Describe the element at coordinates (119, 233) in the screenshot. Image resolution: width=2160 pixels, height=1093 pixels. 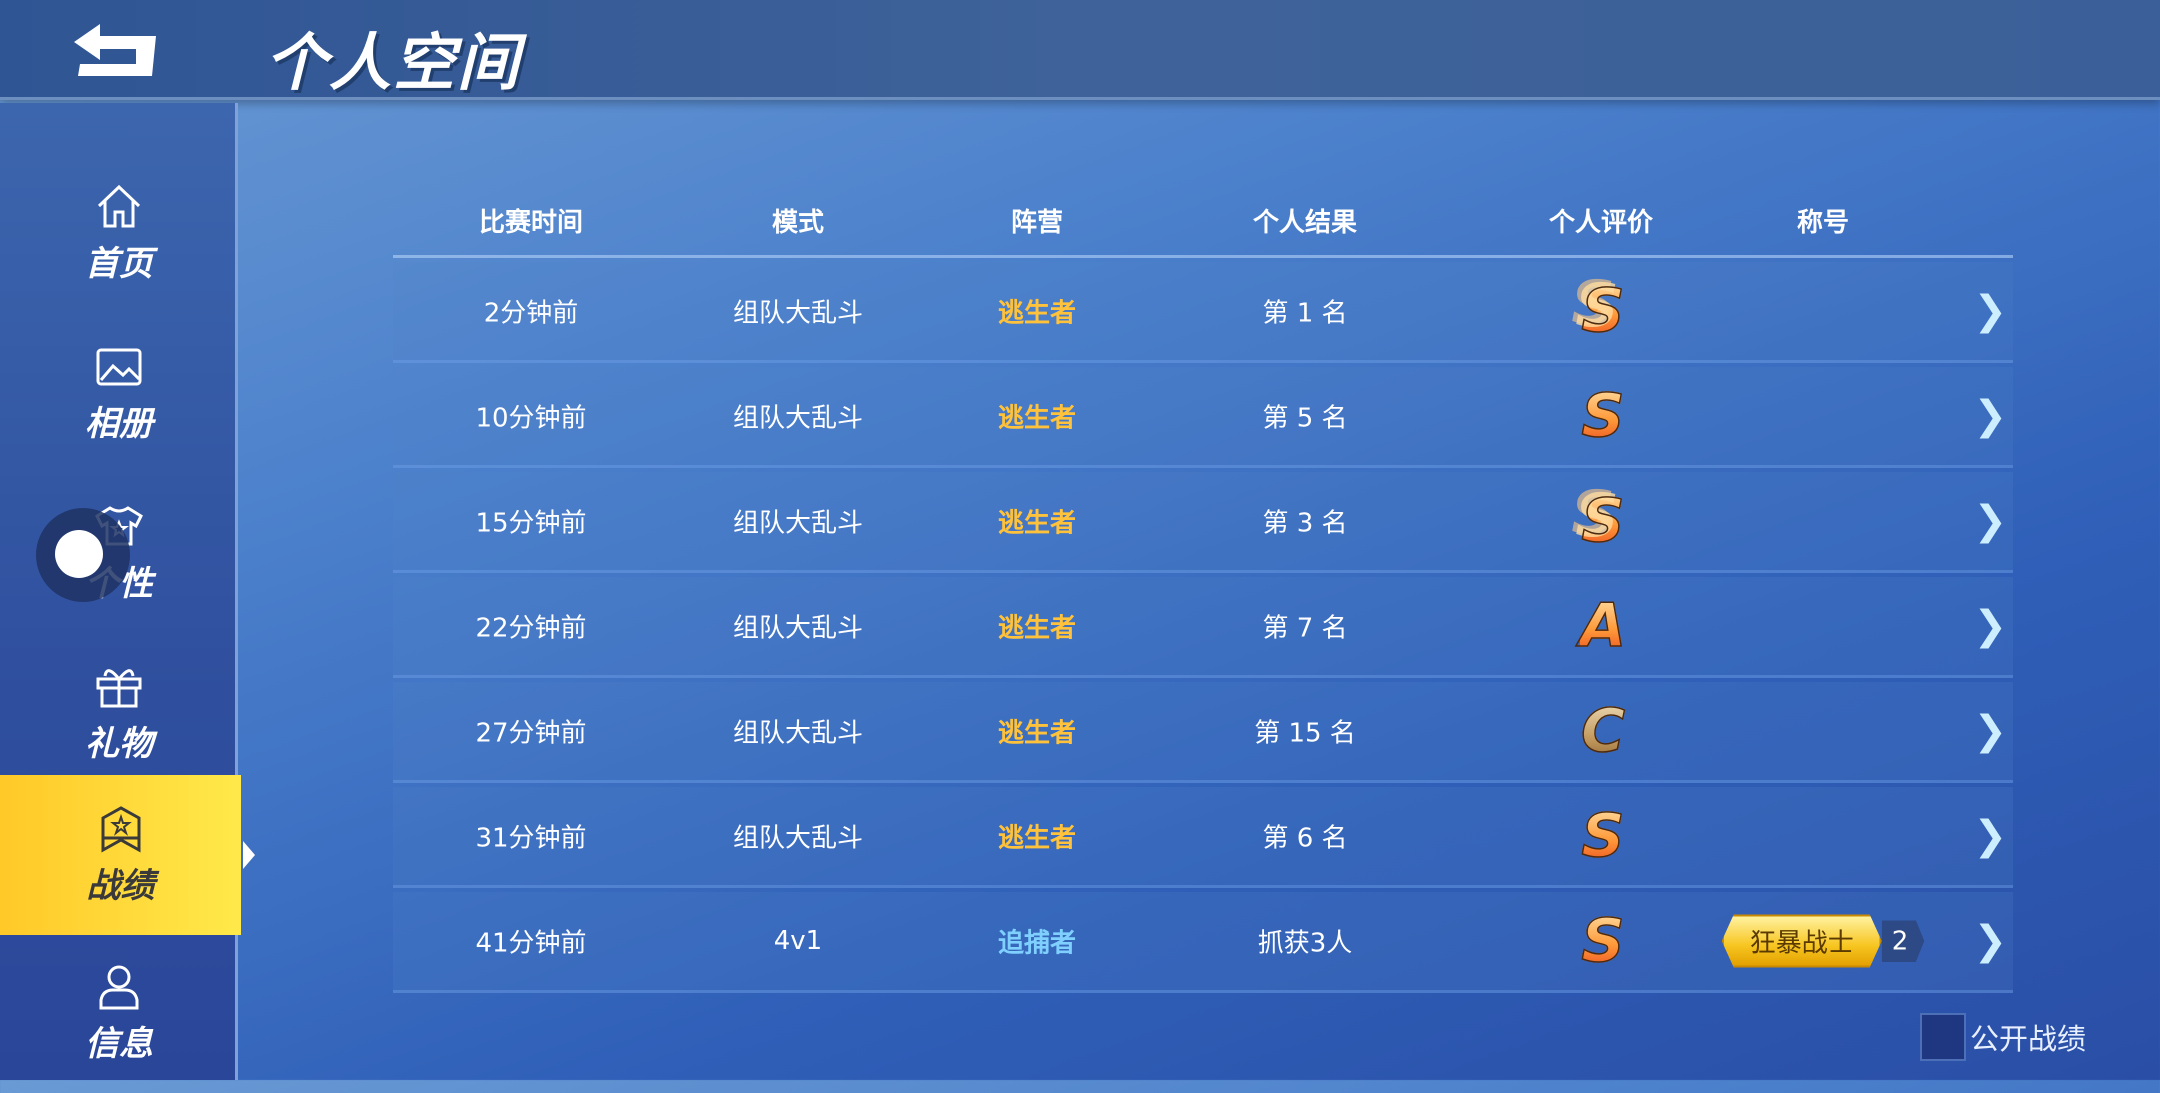
I see `sidebar-item-home: 首页` at that location.